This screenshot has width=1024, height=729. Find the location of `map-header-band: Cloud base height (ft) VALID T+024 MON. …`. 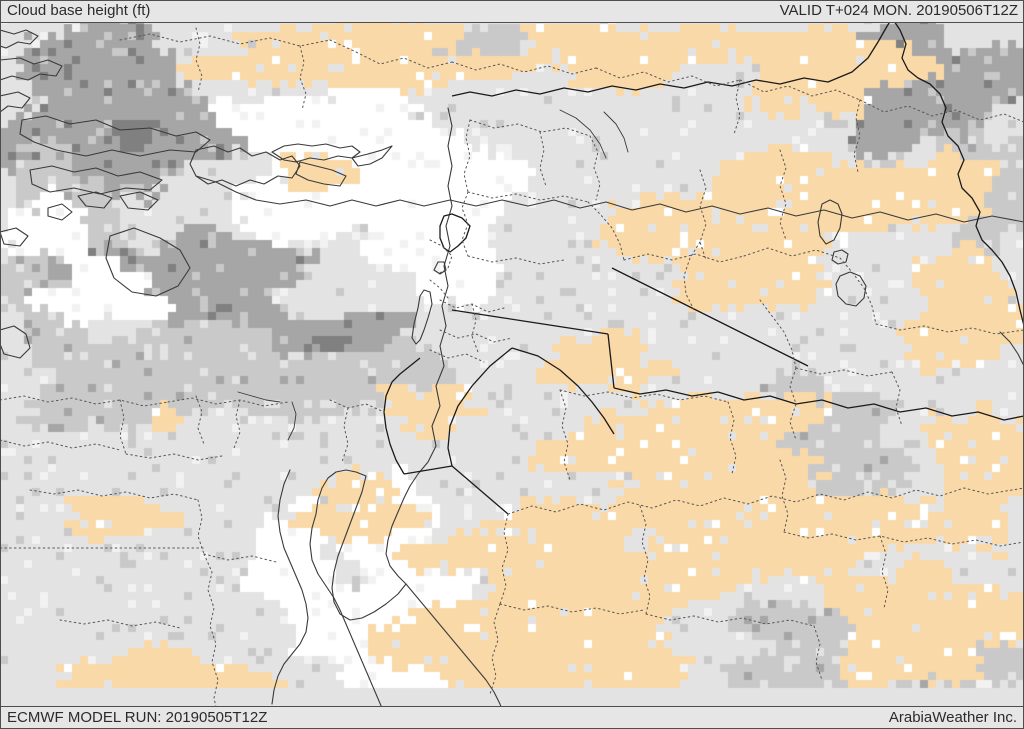

map-header-band: Cloud base height (ft) VALID T+024 MON. … is located at coordinates (512, 11).